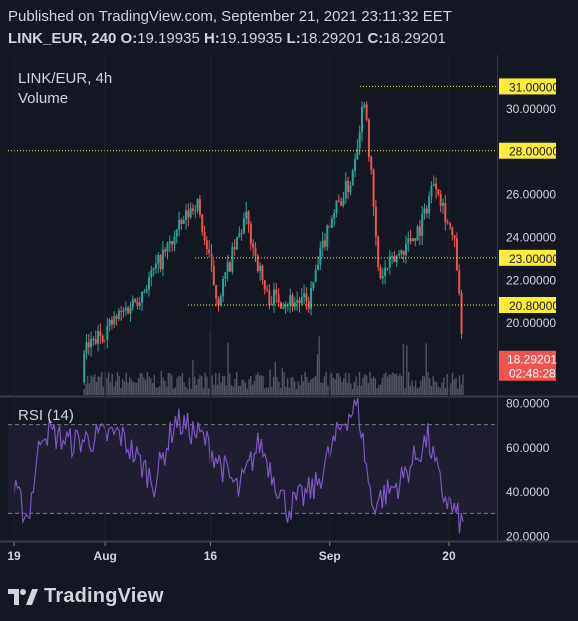 This screenshot has width=578, height=621. What do you see at coordinates (46, 415) in the screenshot?
I see `rsi-legend: RSI (14)` at bounding box center [46, 415].